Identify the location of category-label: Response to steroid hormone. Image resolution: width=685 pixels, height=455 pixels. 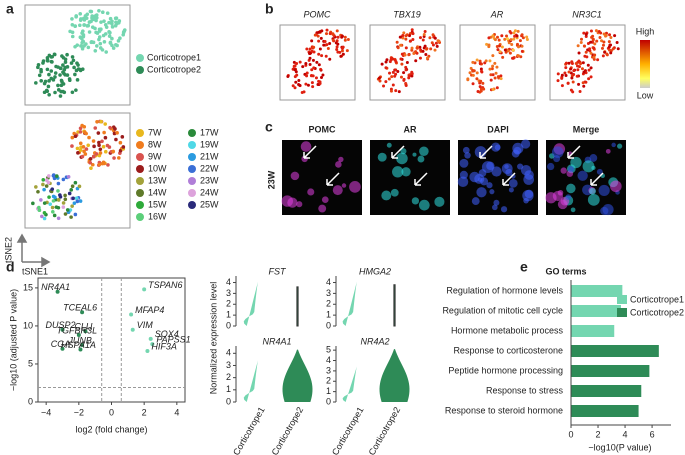
(504, 410).